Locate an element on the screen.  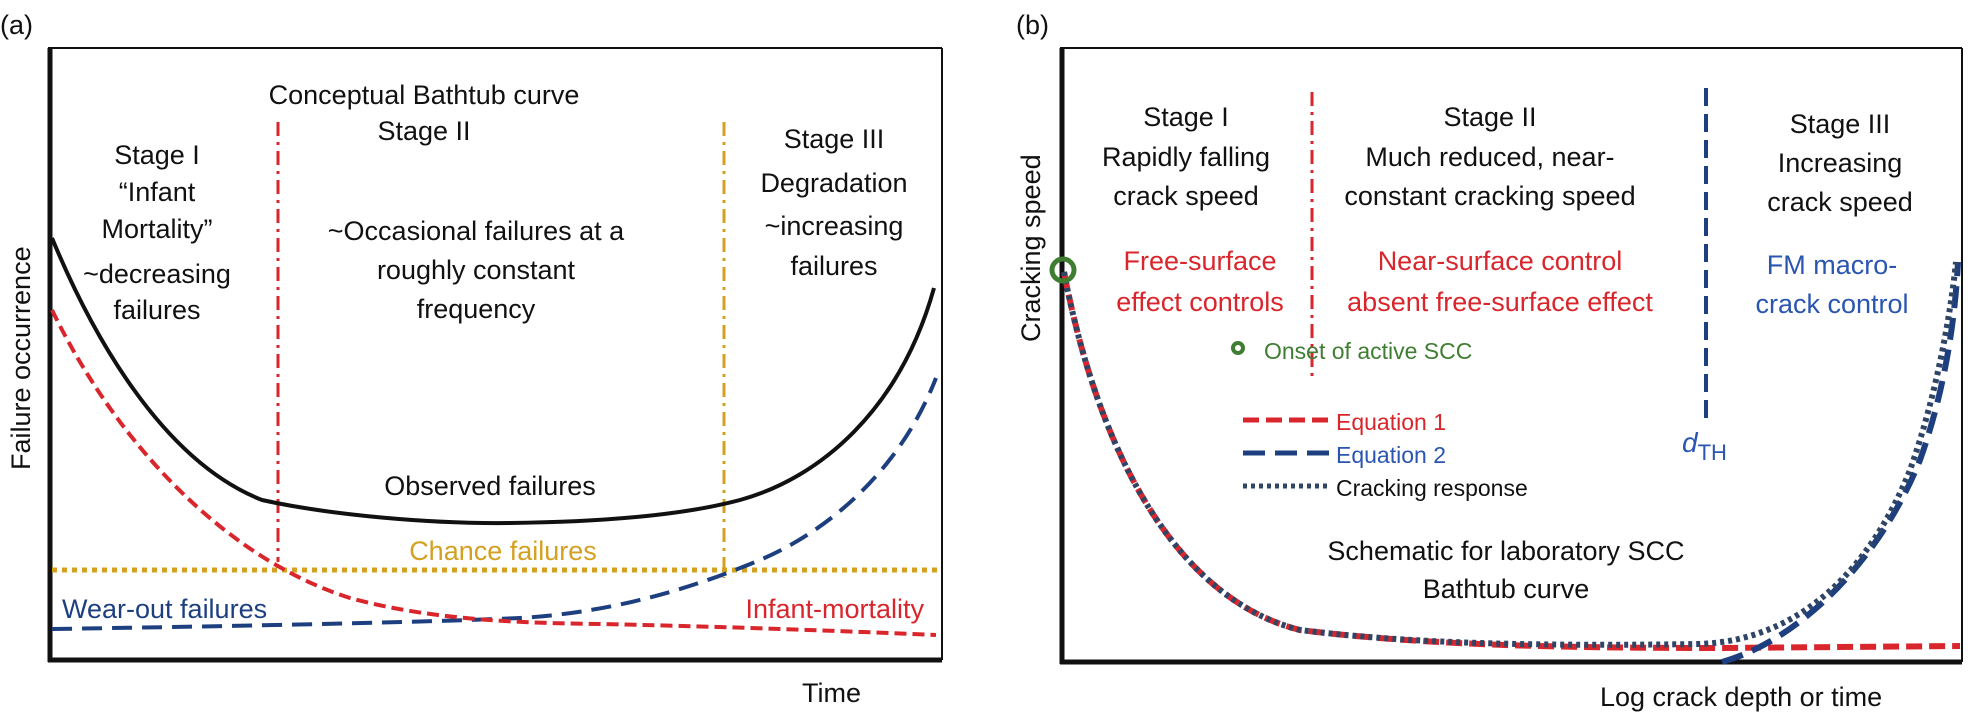
b-stage1-line2: Rapidly falling is located at coordinates (1186, 157).